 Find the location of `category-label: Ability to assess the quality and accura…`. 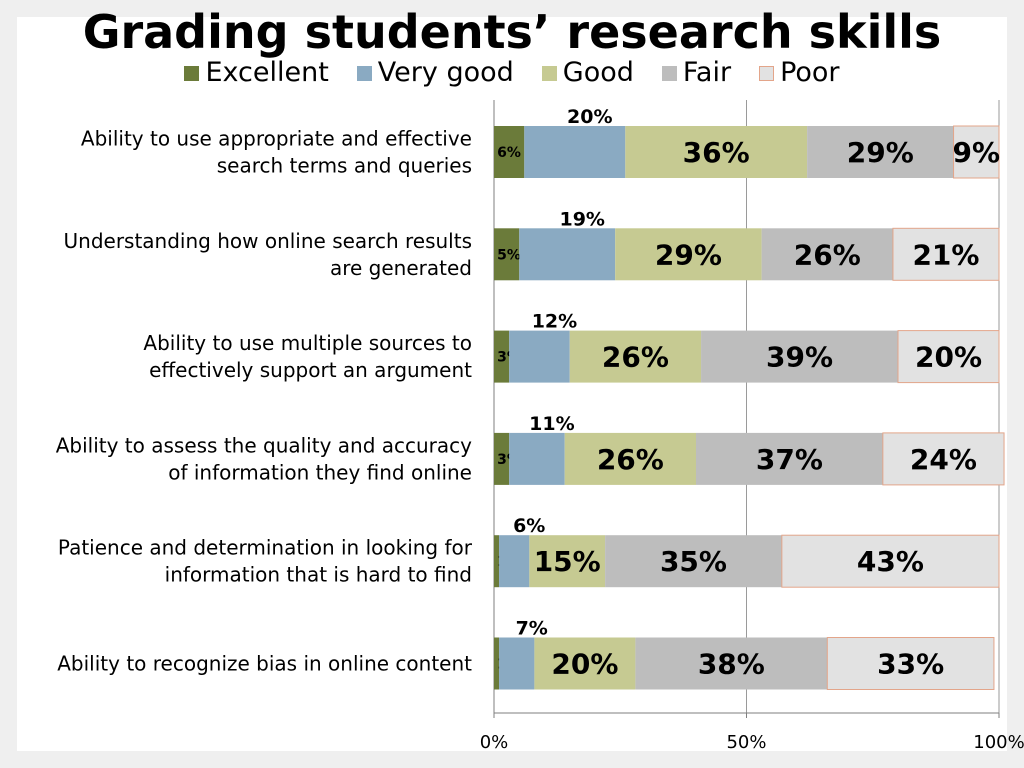

category-label: Ability to assess the quality and accura… is located at coordinates (264, 458).